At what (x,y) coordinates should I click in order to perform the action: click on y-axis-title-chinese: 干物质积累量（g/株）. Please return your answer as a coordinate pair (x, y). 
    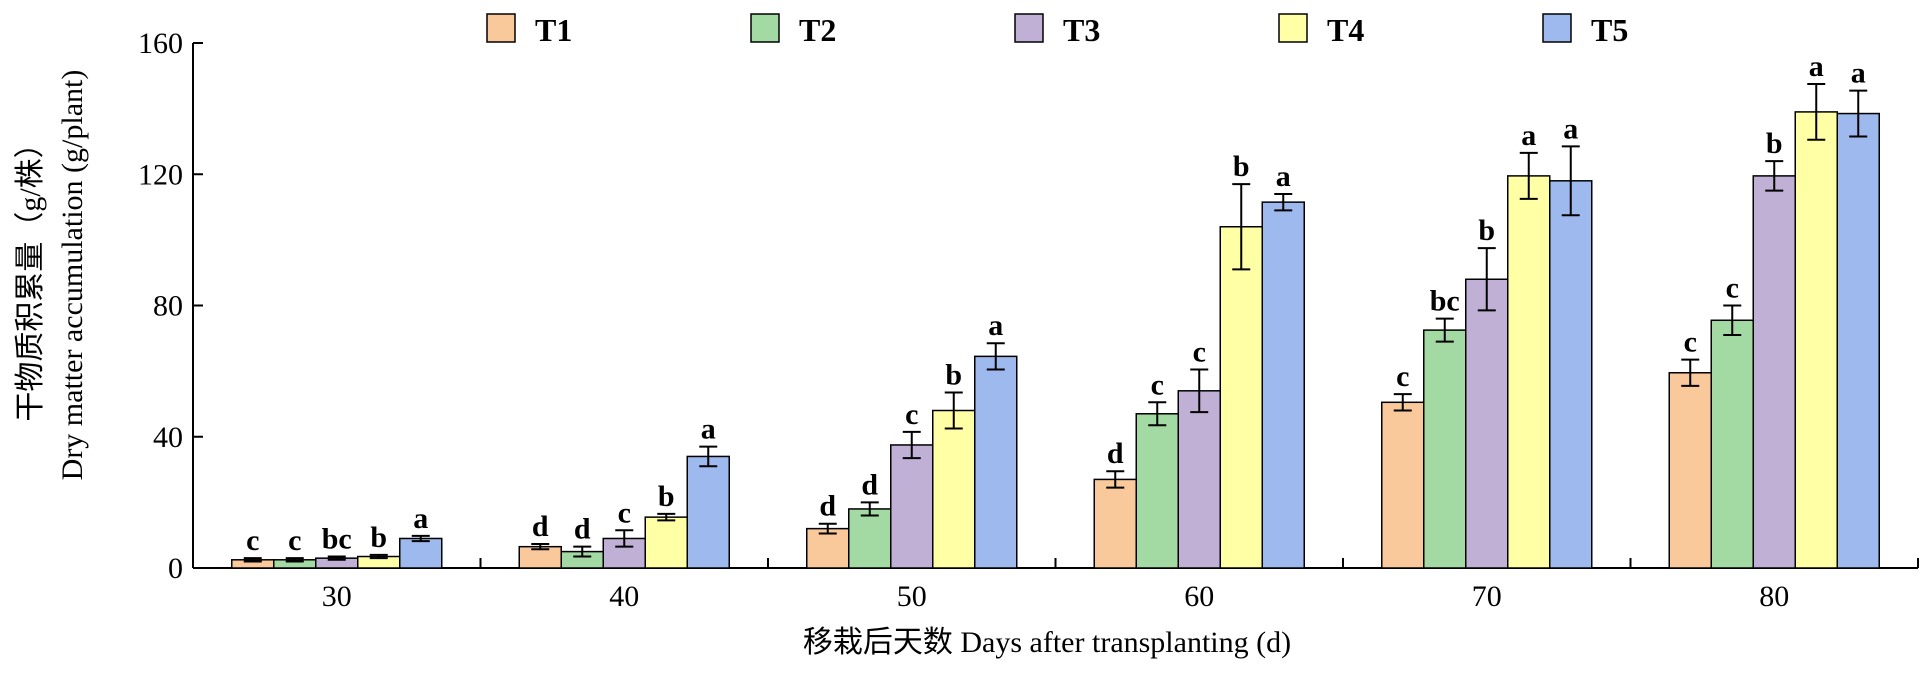
    Looking at the image, I should click on (30, 274).